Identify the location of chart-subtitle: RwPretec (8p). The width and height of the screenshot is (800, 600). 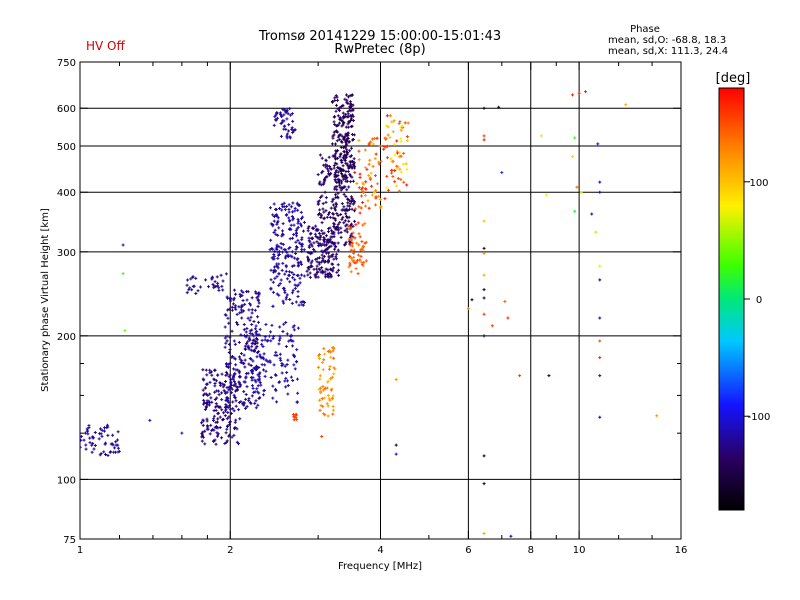
(379, 49).